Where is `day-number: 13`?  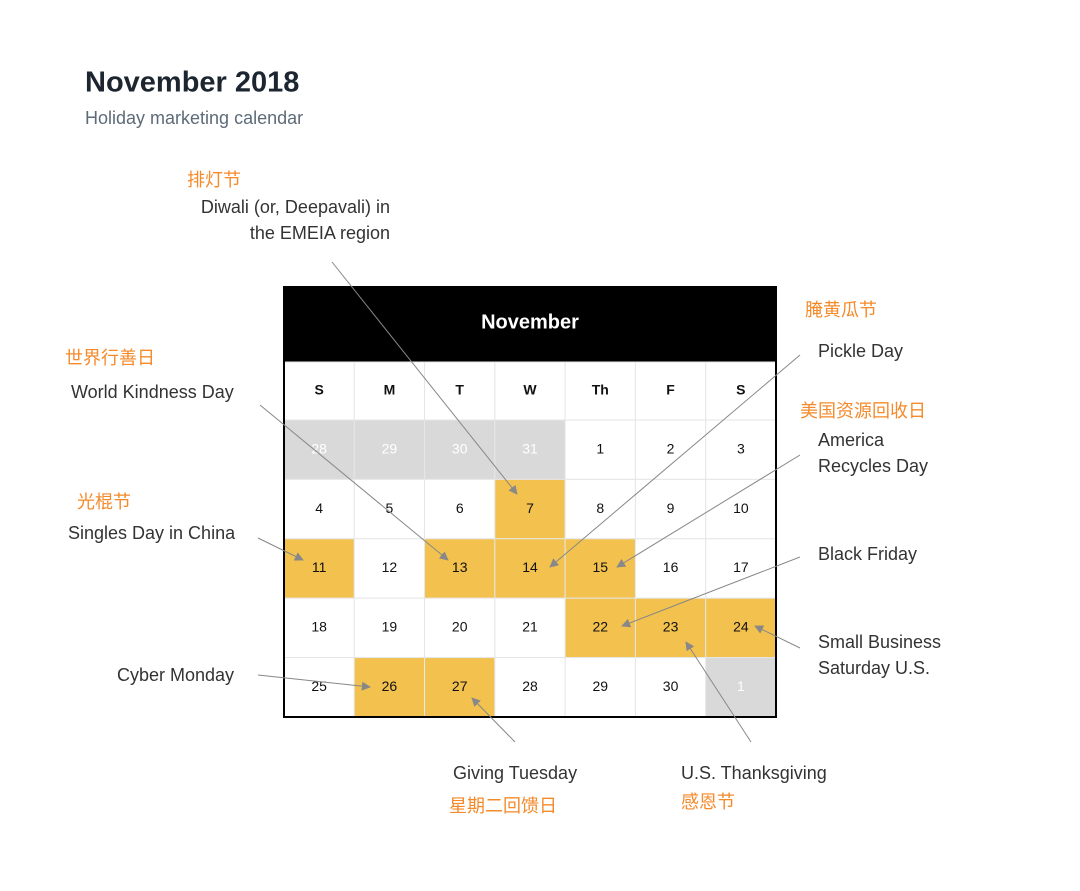 day-number: 13 is located at coordinates (460, 567).